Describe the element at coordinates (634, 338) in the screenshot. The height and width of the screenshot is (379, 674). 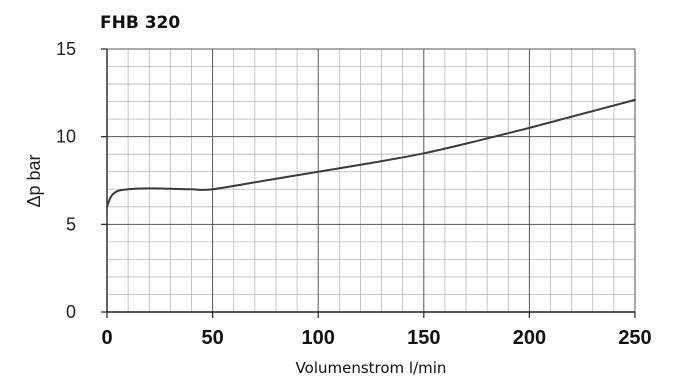
I see `x-tick-label: 250` at that location.